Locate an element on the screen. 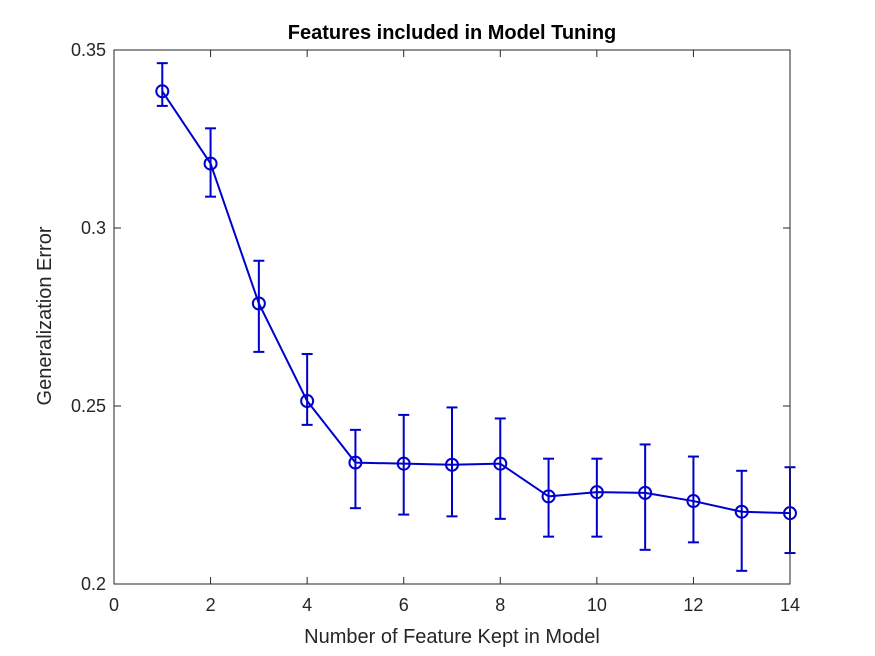 The image size is (875, 656). x-tick-label: 8 is located at coordinates (500, 605).